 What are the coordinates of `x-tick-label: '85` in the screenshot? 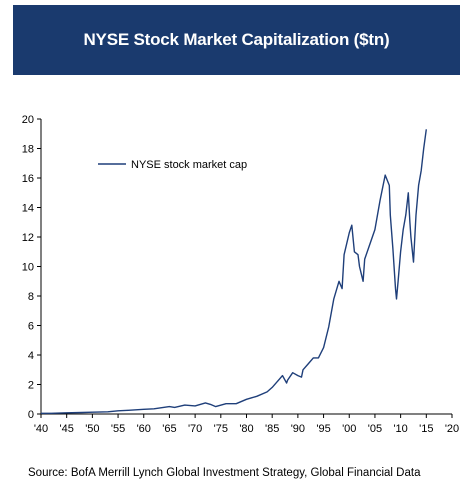 It's located at (272, 429).